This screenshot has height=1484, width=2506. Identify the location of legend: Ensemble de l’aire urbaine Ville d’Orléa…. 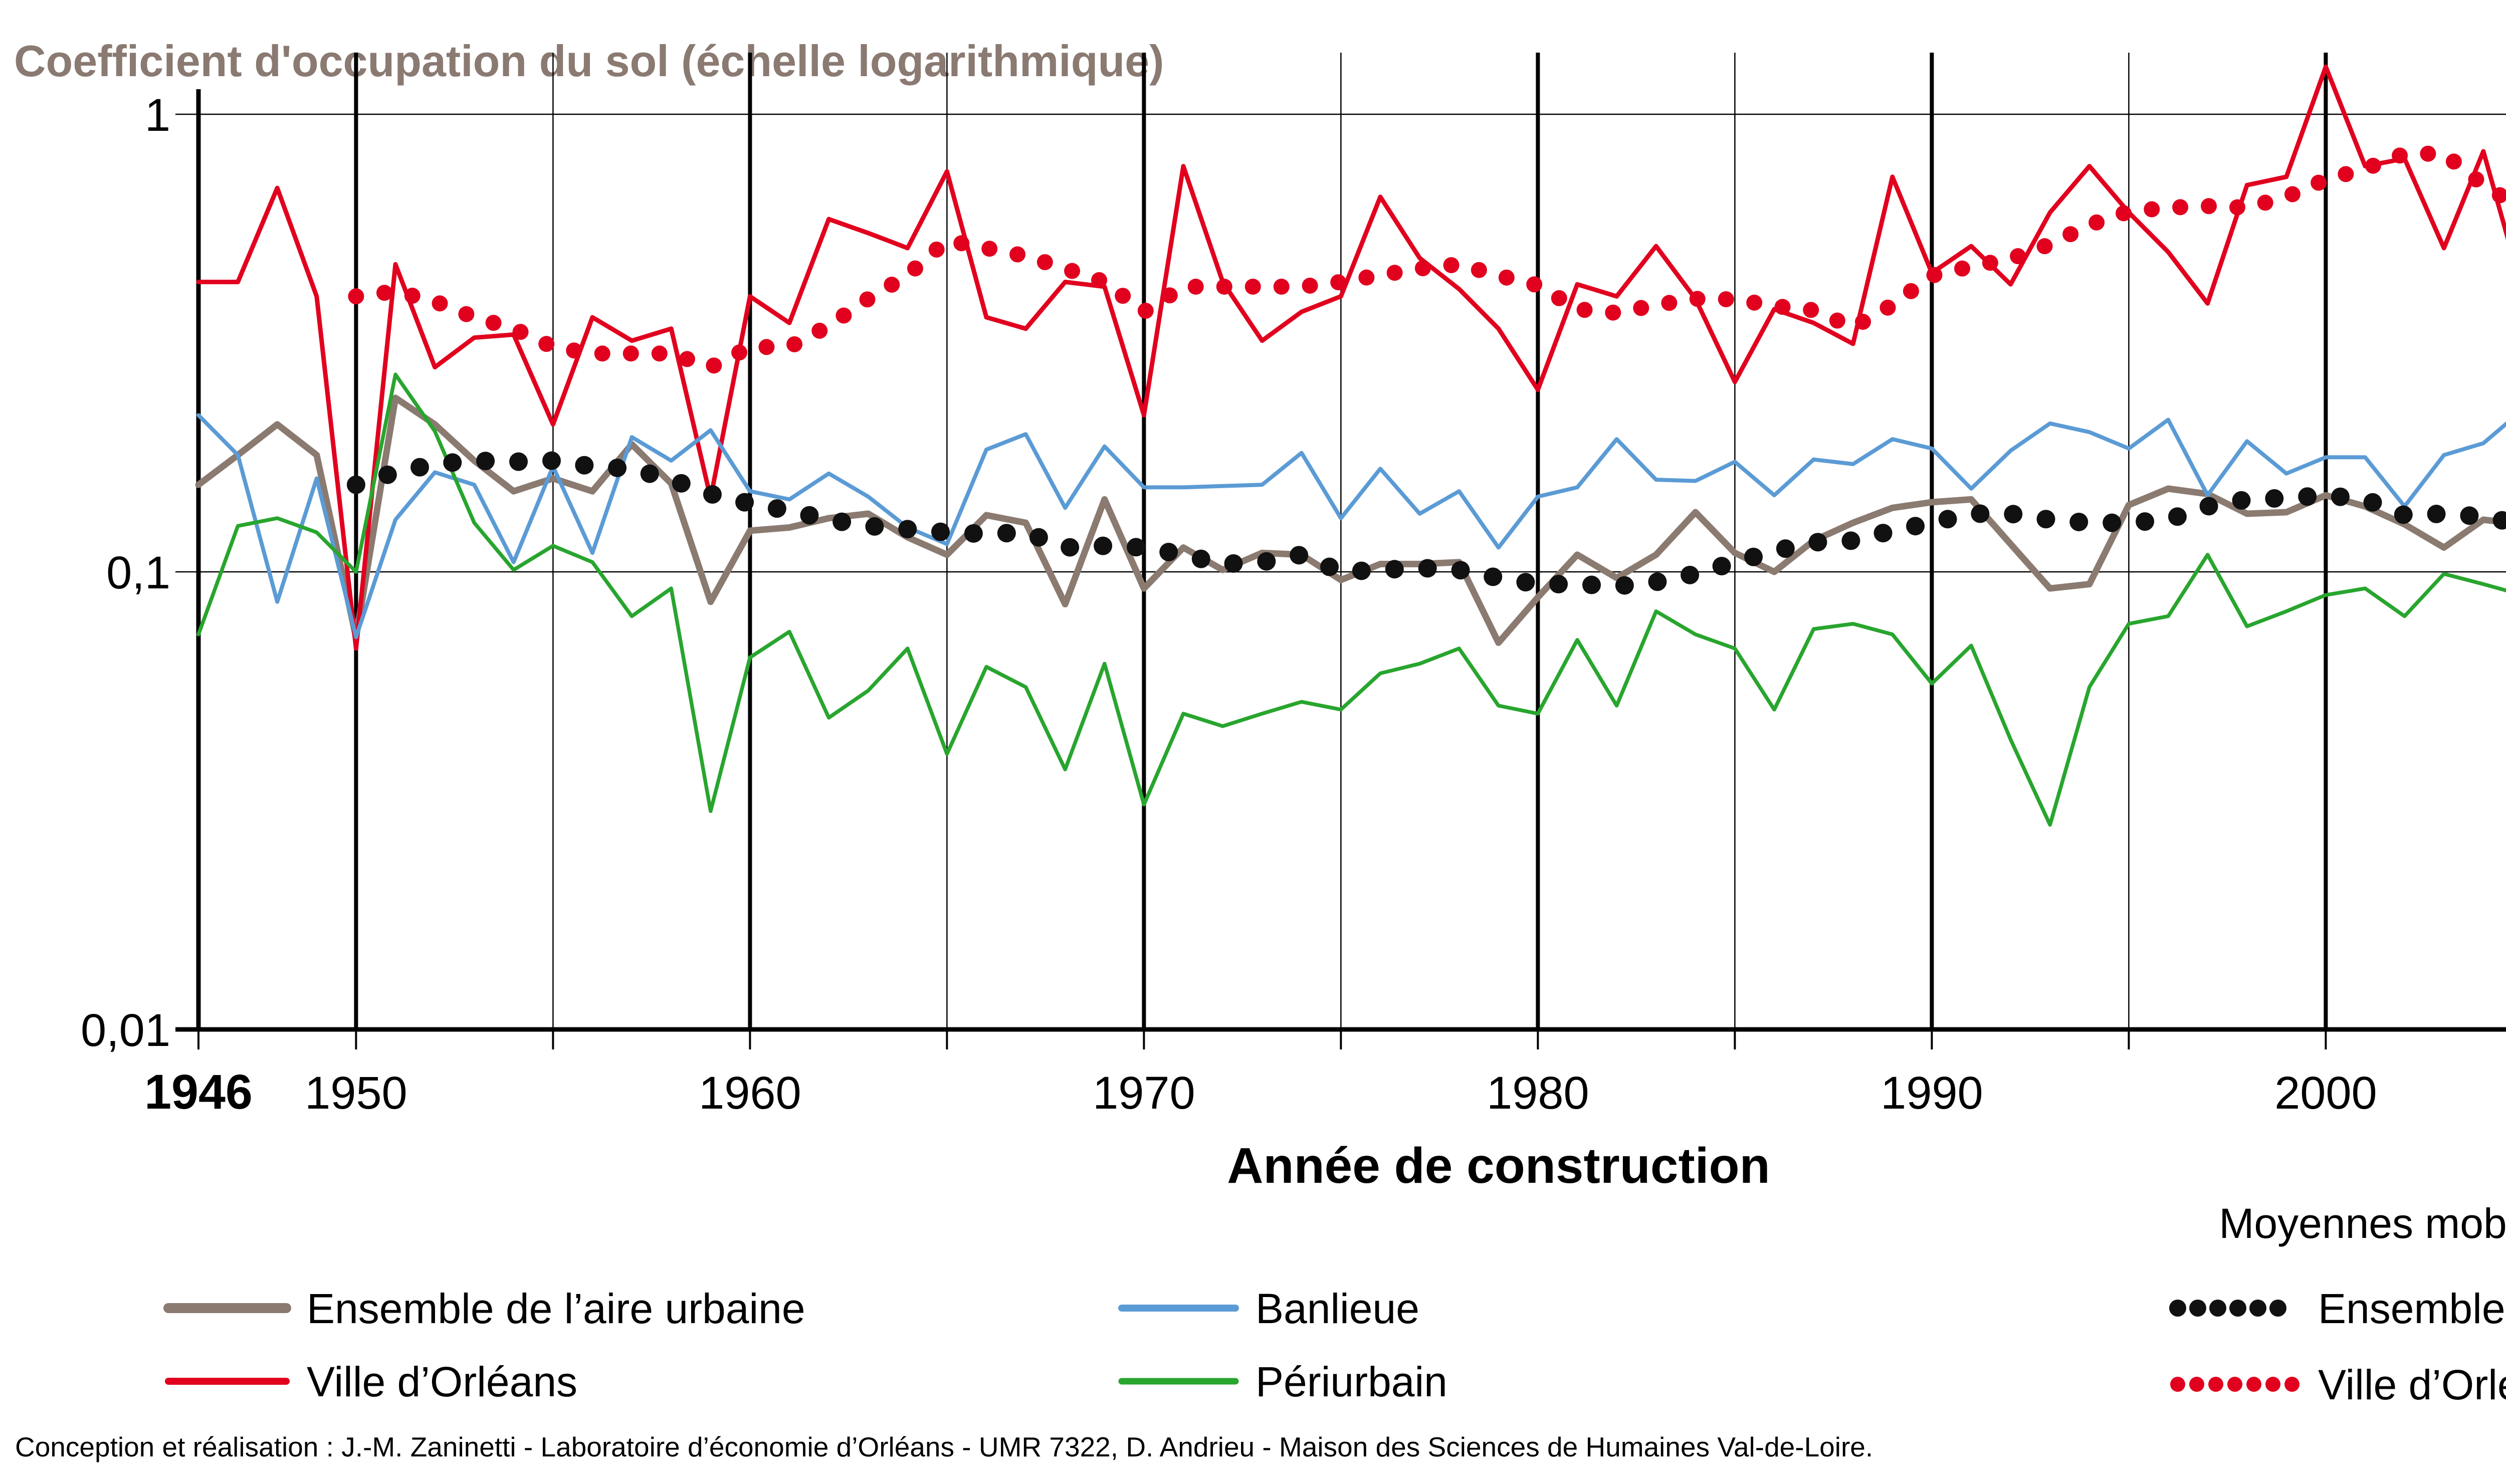
(1334, 1304).